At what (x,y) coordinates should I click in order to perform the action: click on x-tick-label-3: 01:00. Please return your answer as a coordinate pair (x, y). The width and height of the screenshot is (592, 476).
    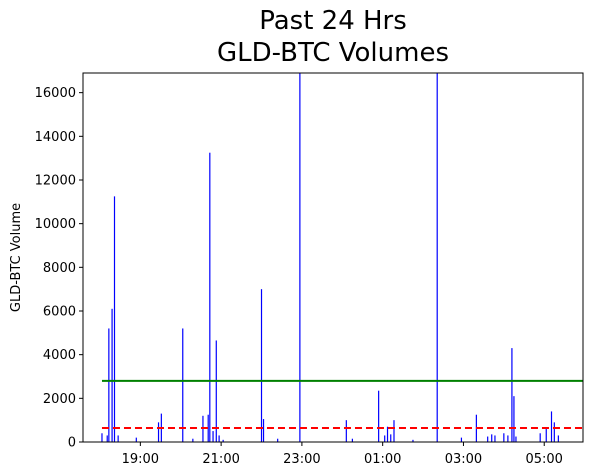
    Looking at the image, I should click on (382, 459).